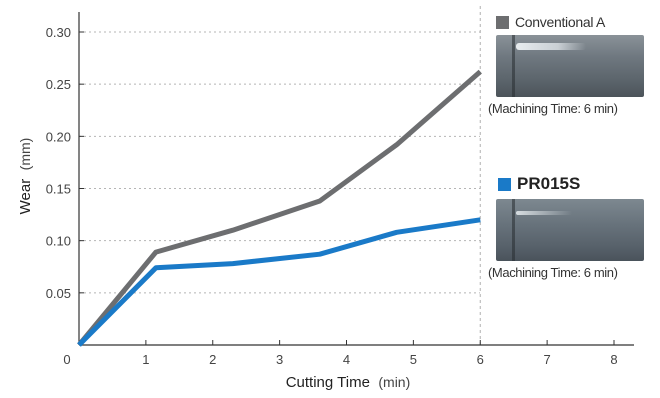  Describe the element at coordinates (560, 22) in the screenshot. I see `legend-label-conventional-a: Conventional A` at that location.